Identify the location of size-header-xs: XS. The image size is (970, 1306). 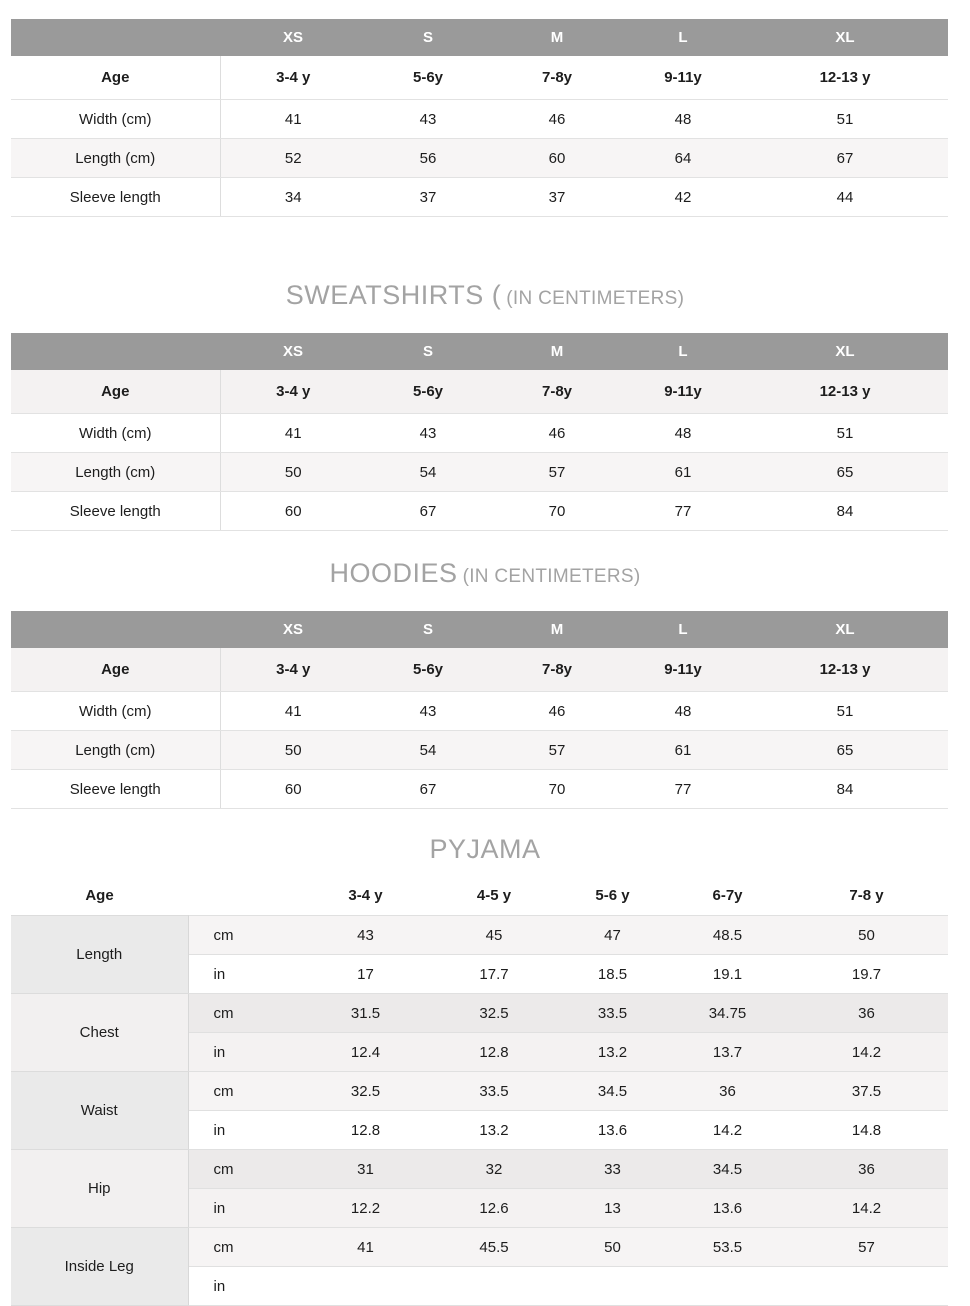
(293, 351).